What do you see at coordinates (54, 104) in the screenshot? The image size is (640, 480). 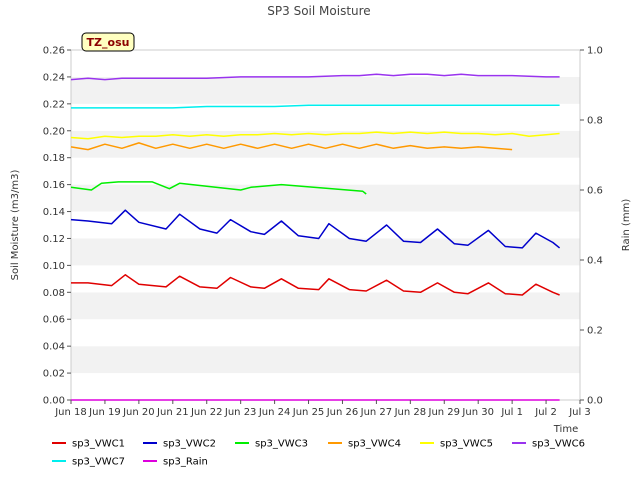 I see `y-tick-label: 0.22` at bounding box center [54, 104].